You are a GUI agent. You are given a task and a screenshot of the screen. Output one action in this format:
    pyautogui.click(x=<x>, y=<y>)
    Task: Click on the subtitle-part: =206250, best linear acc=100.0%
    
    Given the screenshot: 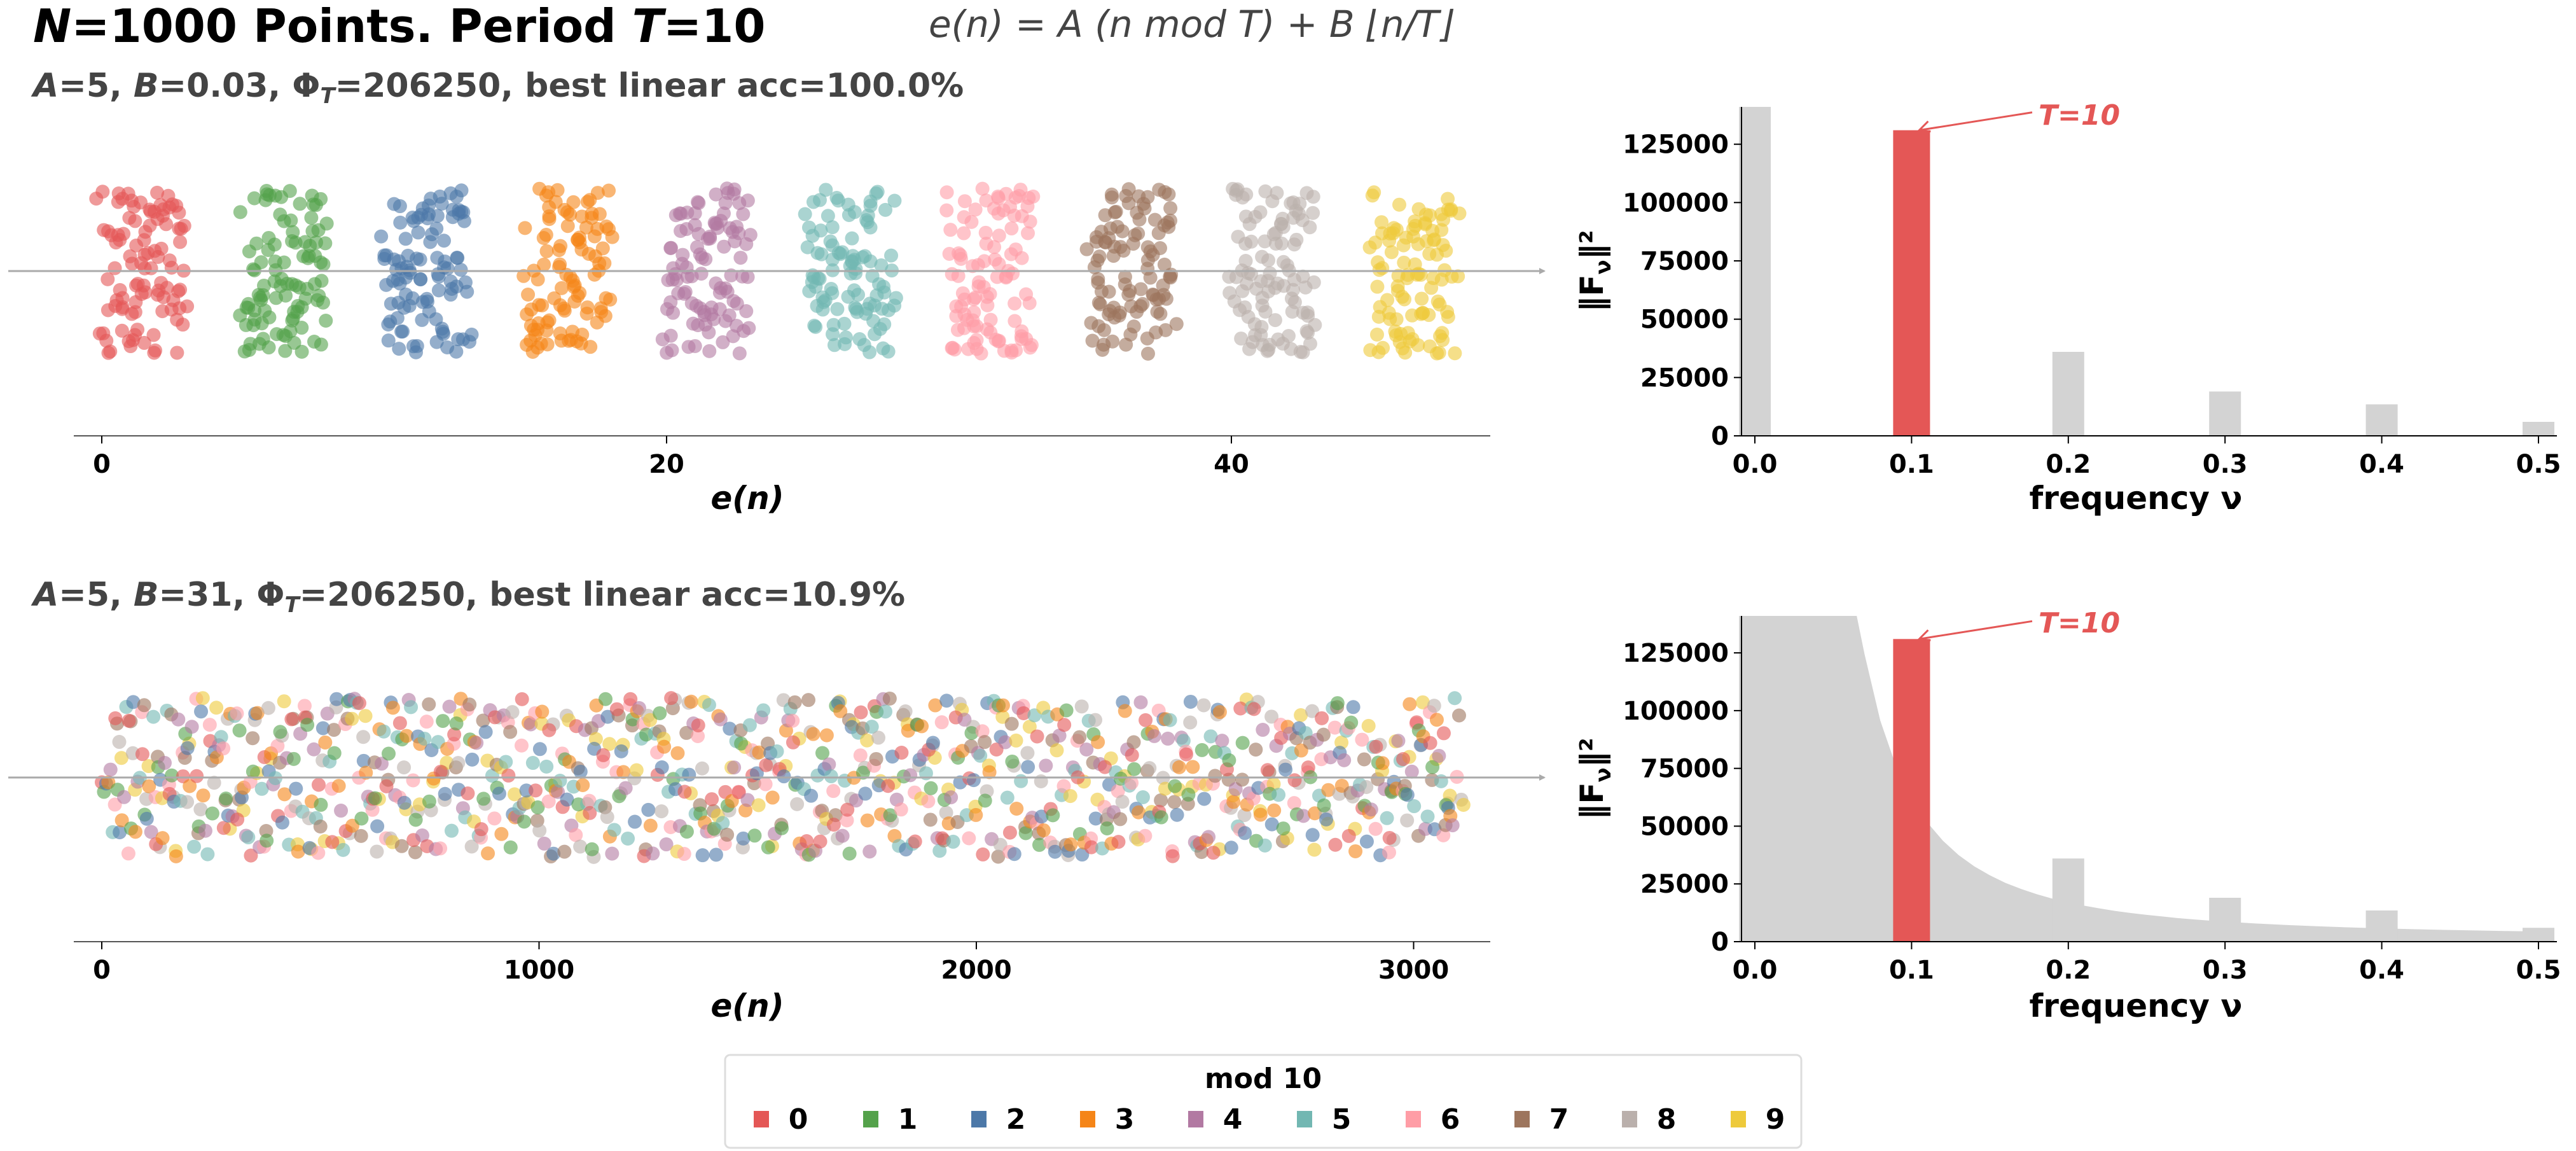 What is the action you would take?
    pyautogui.click(x=649, y=86)
    